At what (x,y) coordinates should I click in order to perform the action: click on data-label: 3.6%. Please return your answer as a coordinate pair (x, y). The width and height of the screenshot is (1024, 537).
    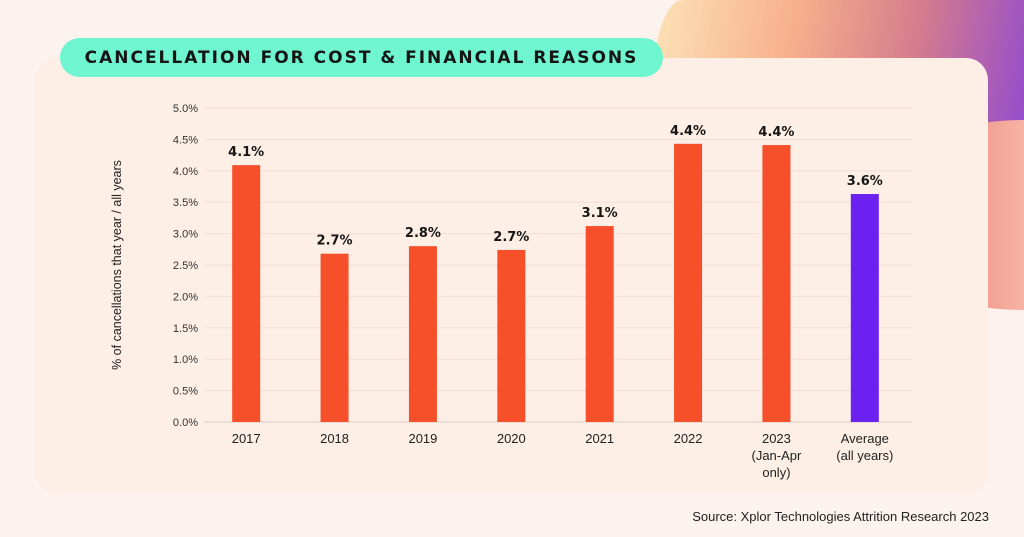
    Looking at the image, I should click on (865, 181).